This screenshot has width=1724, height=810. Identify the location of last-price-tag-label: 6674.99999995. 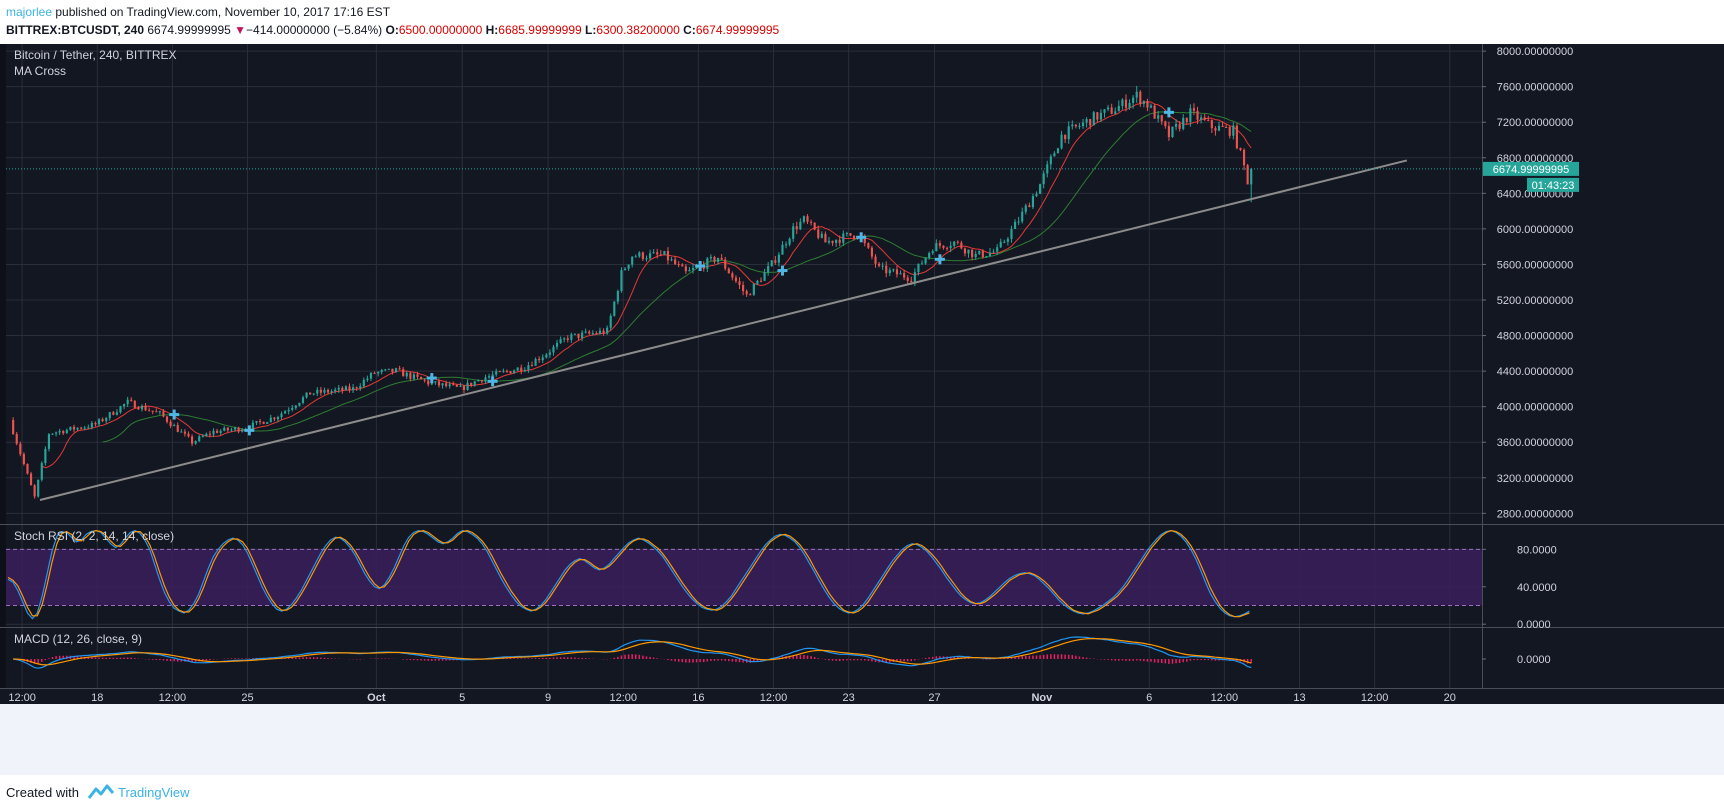
(1531, 170).